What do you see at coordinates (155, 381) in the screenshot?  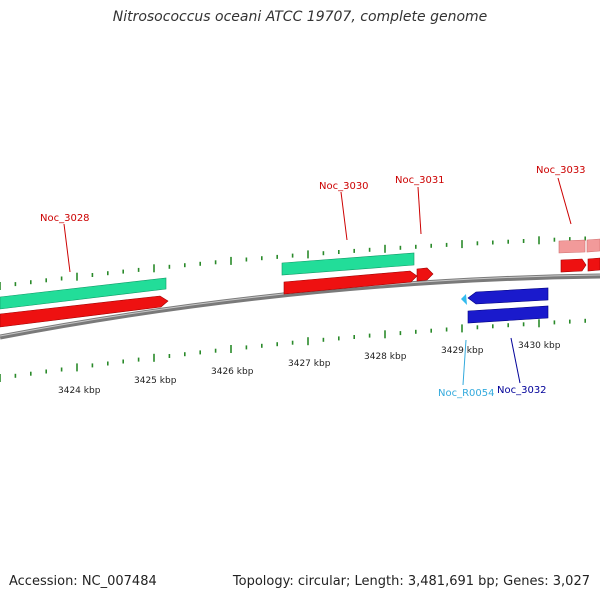 I see `scale-label: 3425 kbp` at bounding box center [155, 381].